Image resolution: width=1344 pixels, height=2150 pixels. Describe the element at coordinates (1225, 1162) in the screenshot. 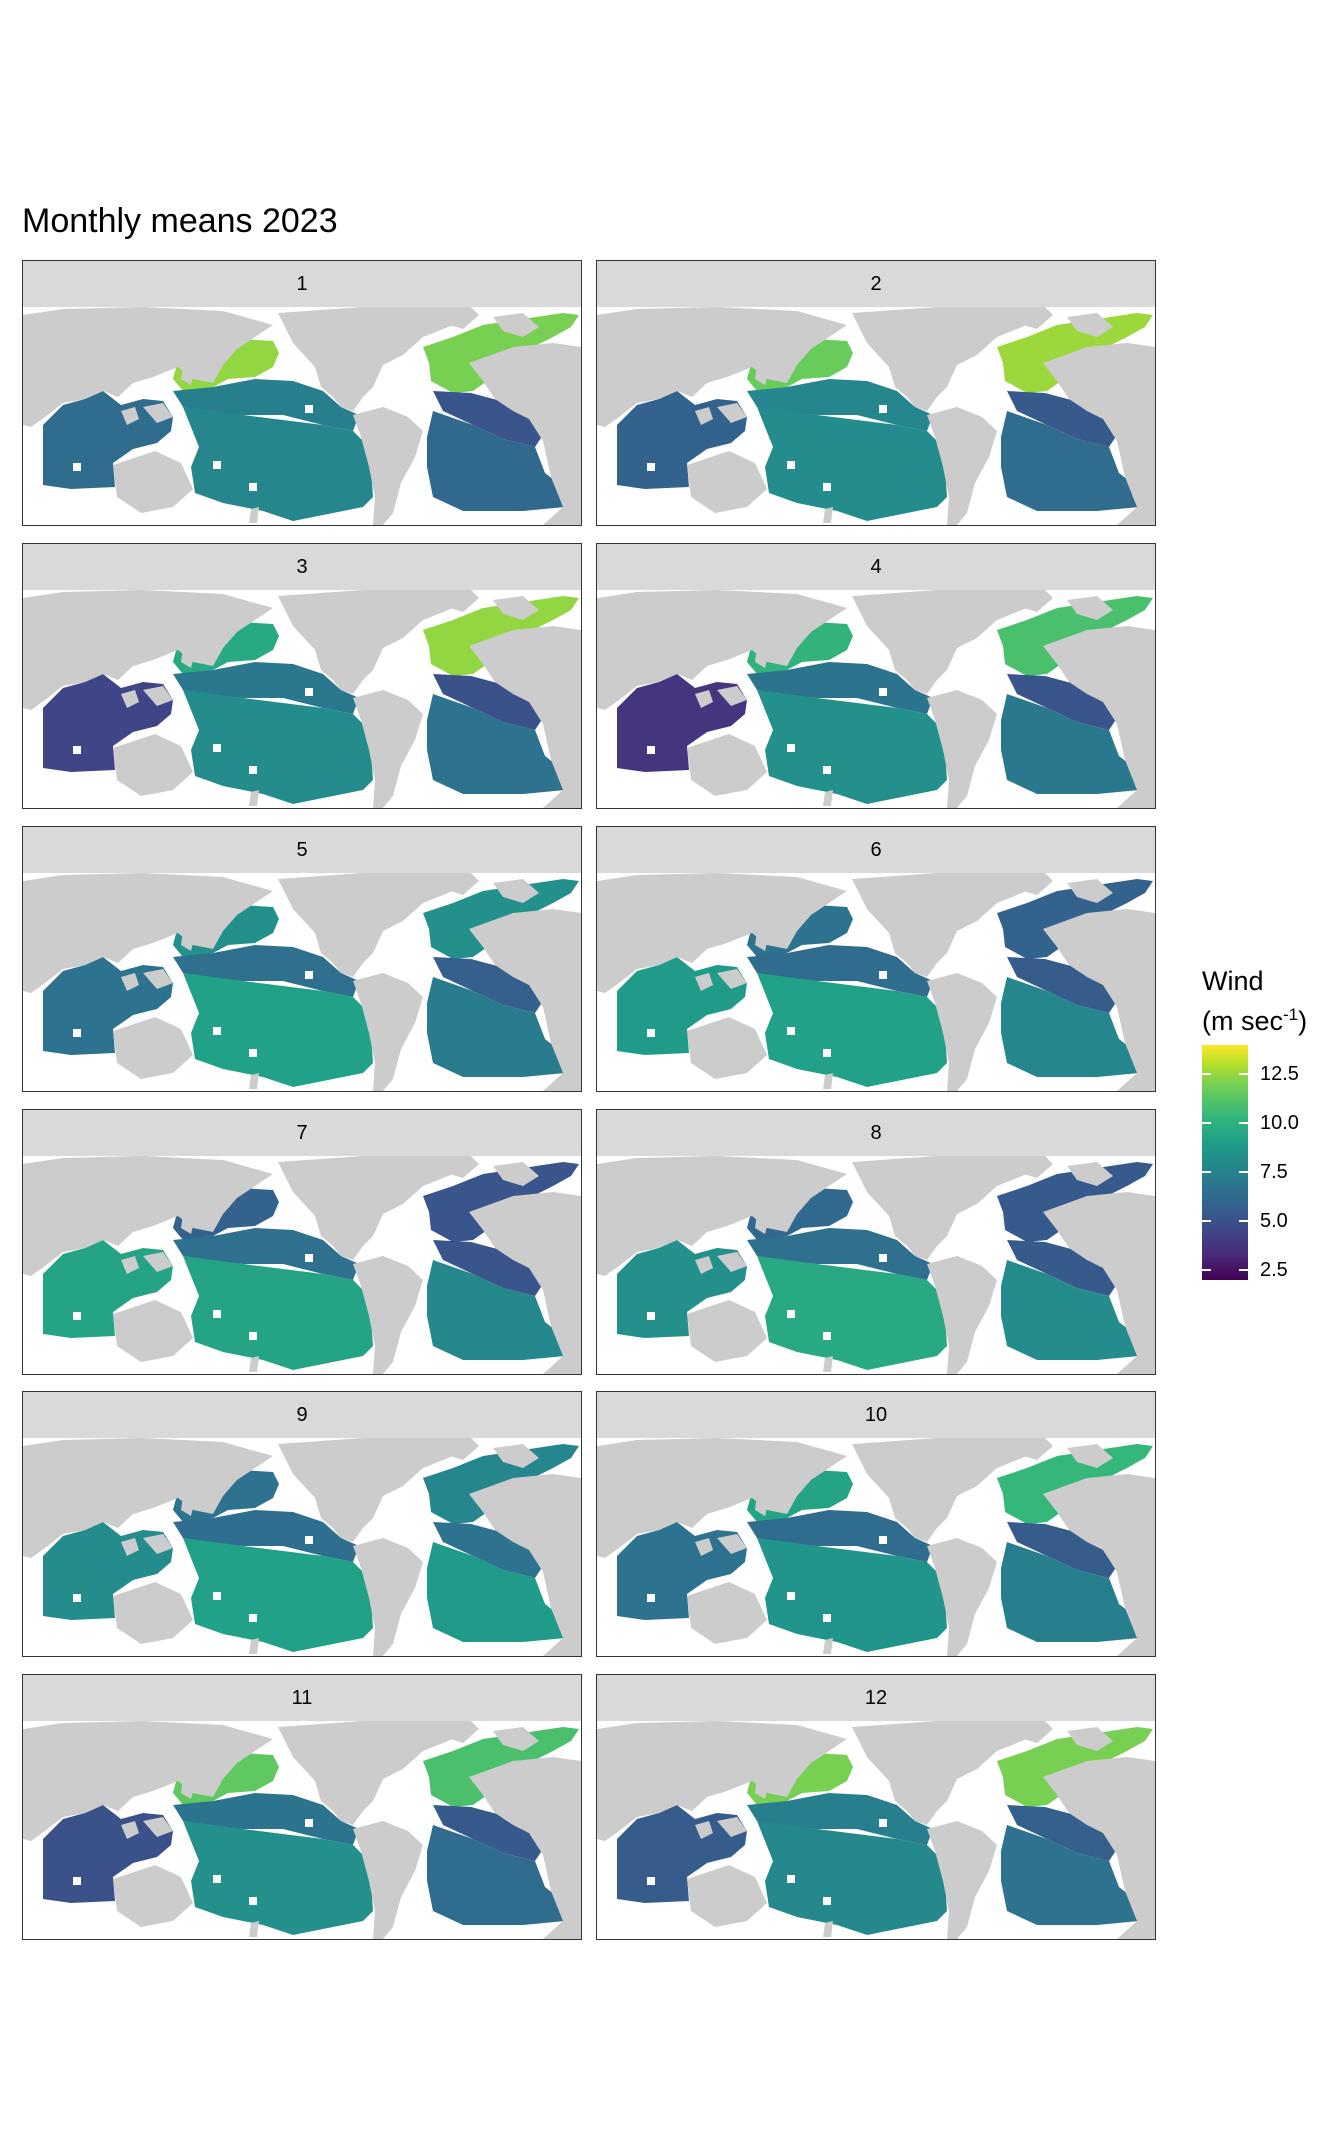

I see `colorbar` at that location.